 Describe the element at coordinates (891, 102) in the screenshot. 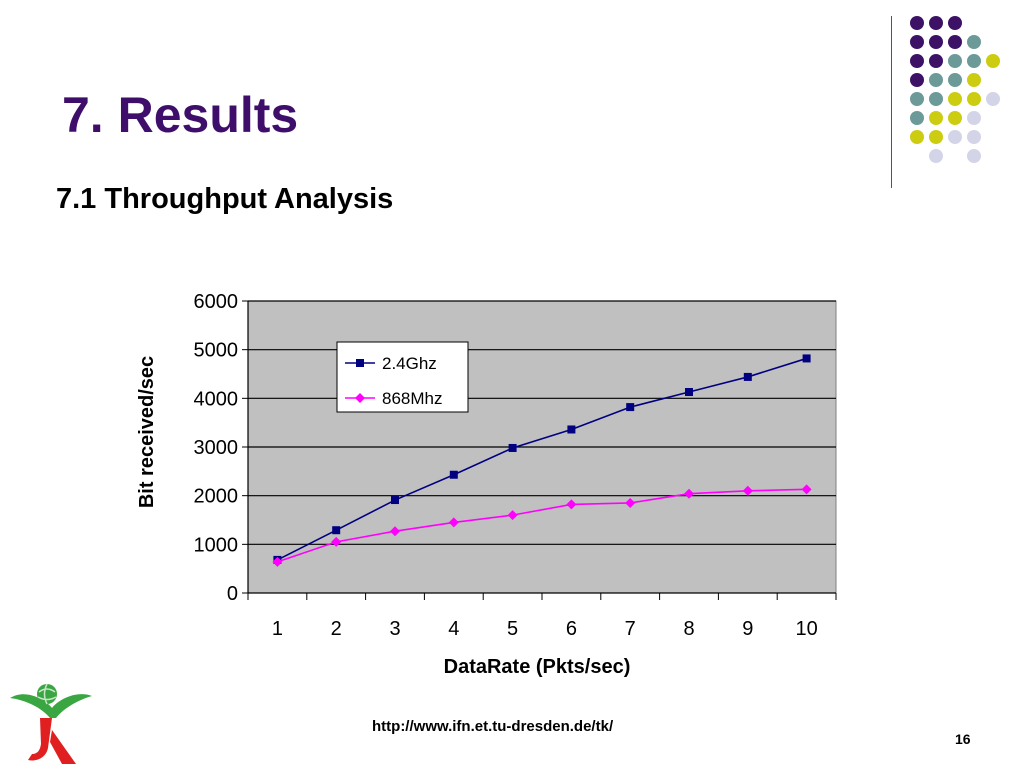

I see `decor-divider` at that location.